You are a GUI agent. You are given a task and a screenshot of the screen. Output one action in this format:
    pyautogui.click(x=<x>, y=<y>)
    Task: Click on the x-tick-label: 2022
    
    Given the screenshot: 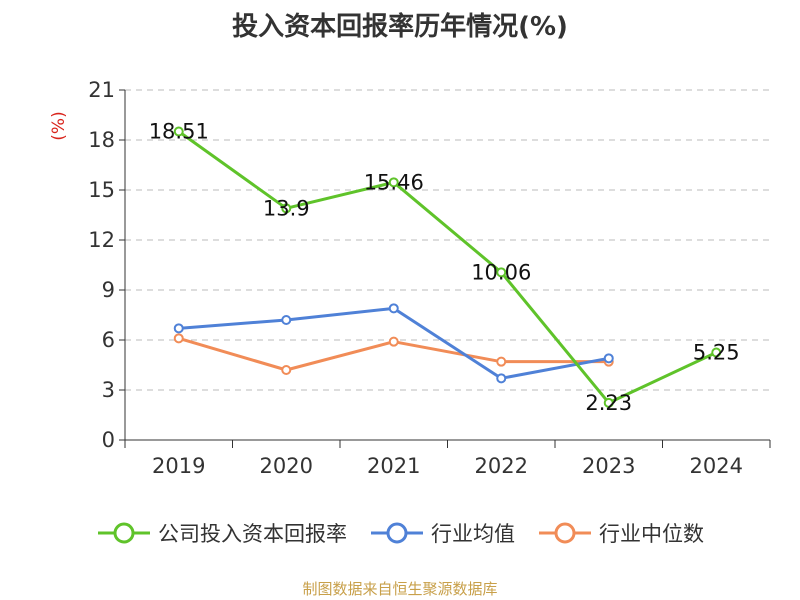 What is the action you would take?
    pyautogui.click(x=501, y=466)
    